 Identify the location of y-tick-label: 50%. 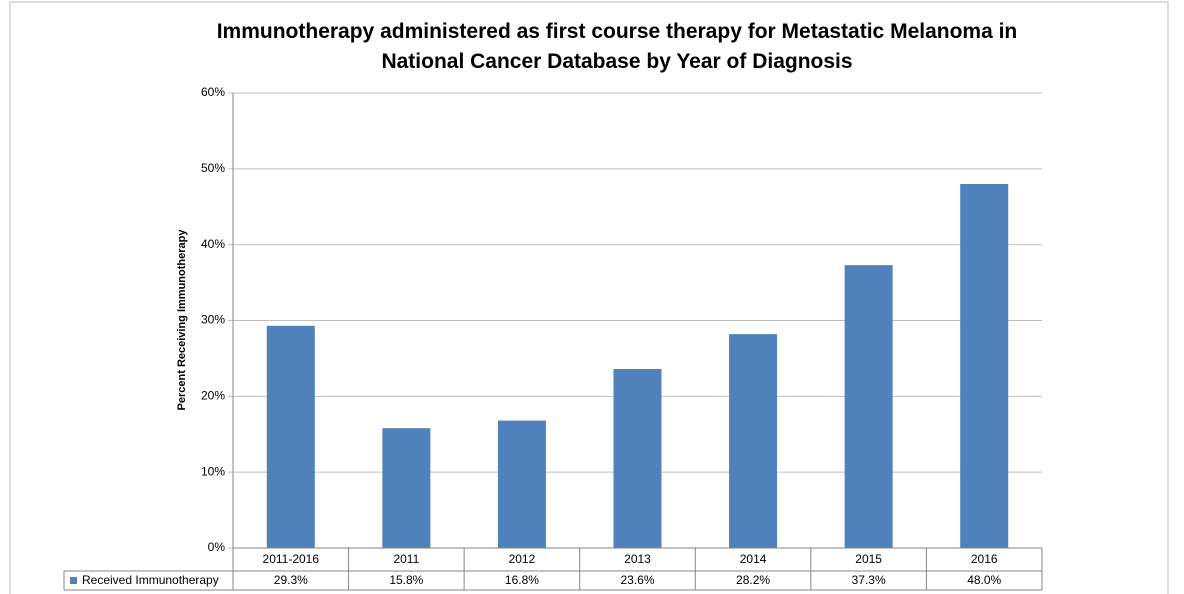
(213, 168).